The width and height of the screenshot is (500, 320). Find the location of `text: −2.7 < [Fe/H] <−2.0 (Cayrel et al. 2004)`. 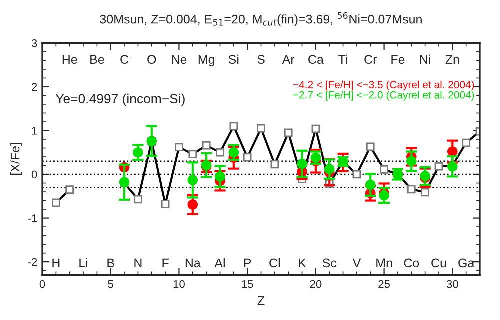

text: −2.7 < [Fe/H] <−2.0 (Cayrel et al. 2004) is located at coordinates (384, 96).